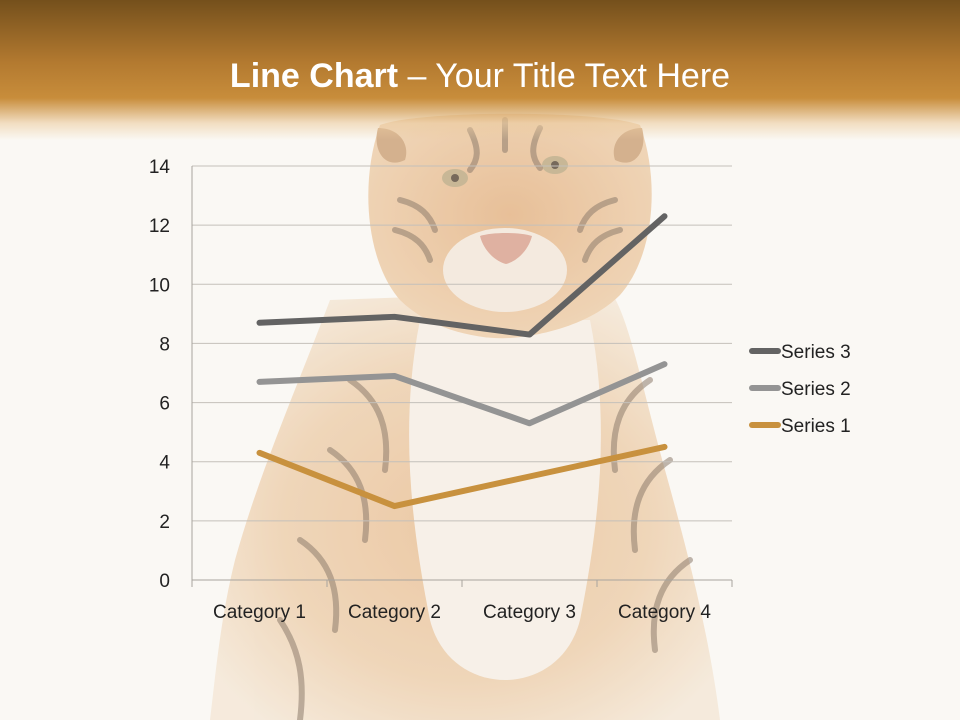  I want to click on y-tick-label: 6, so click(164, 404).